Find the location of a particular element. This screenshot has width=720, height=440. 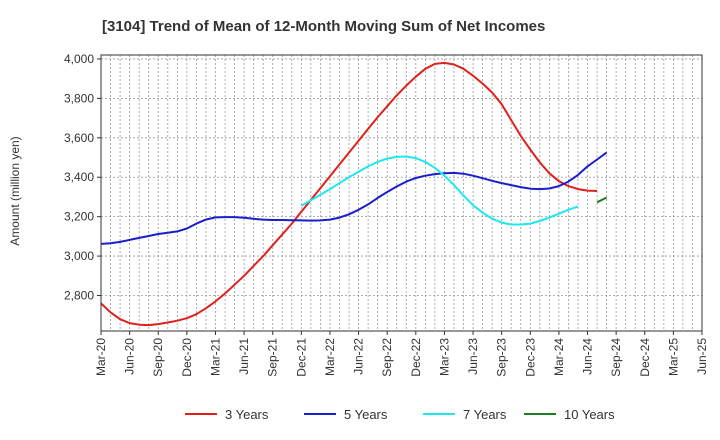

legend-label: 5 Years is located at coordinates (366, 414).